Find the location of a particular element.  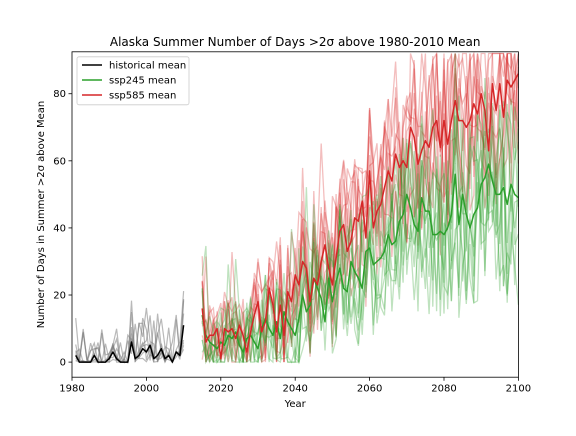

x-tick-label: 2080 is located at coordinates (443, 389).